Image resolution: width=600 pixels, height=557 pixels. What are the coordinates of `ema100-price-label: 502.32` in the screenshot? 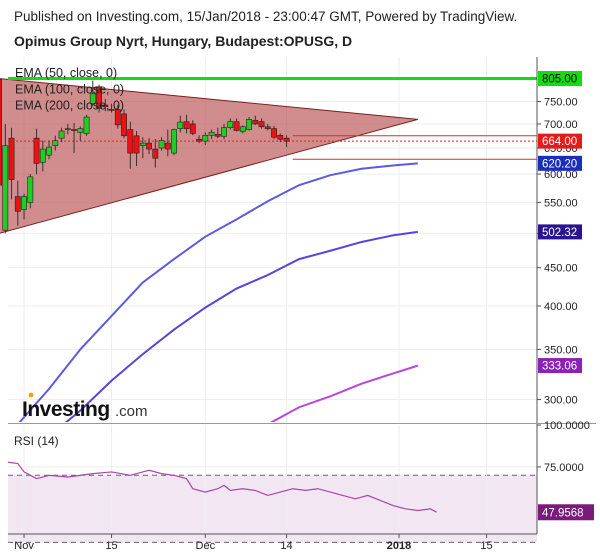 It's located at (559, 233).